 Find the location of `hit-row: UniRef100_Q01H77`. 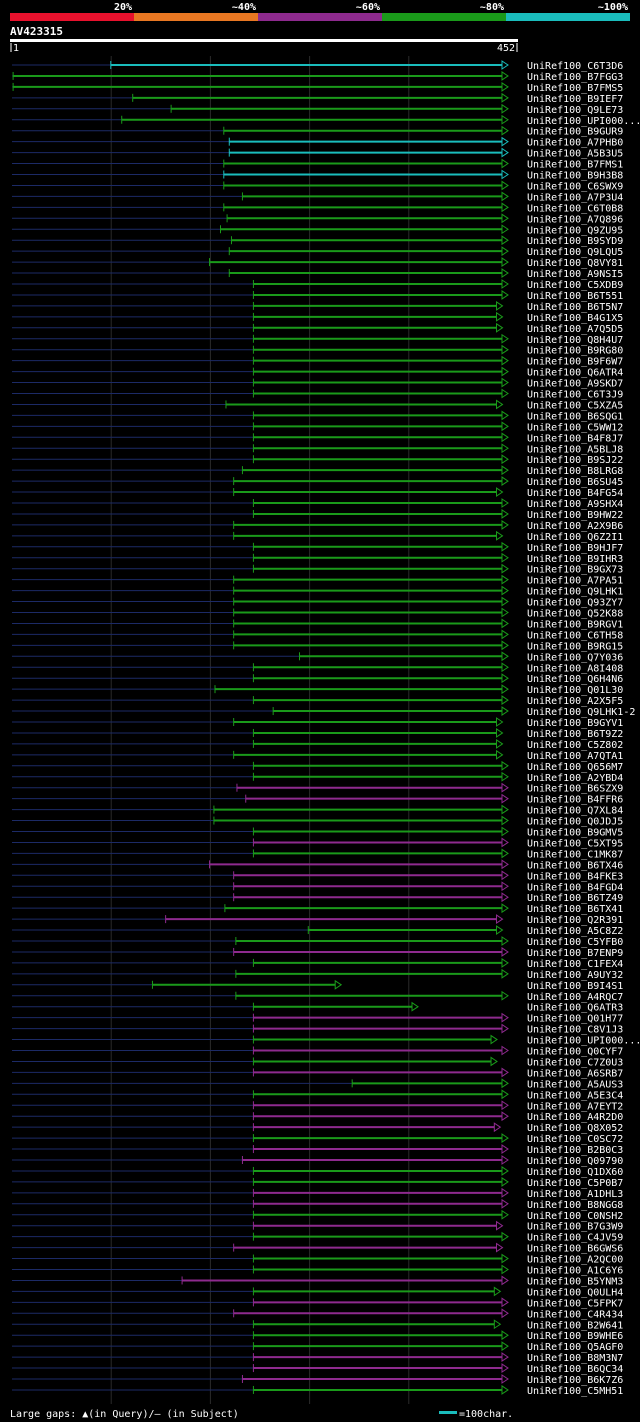

hit-row: UniRef100_Q01H77 is located at coordinates (317, 1018).